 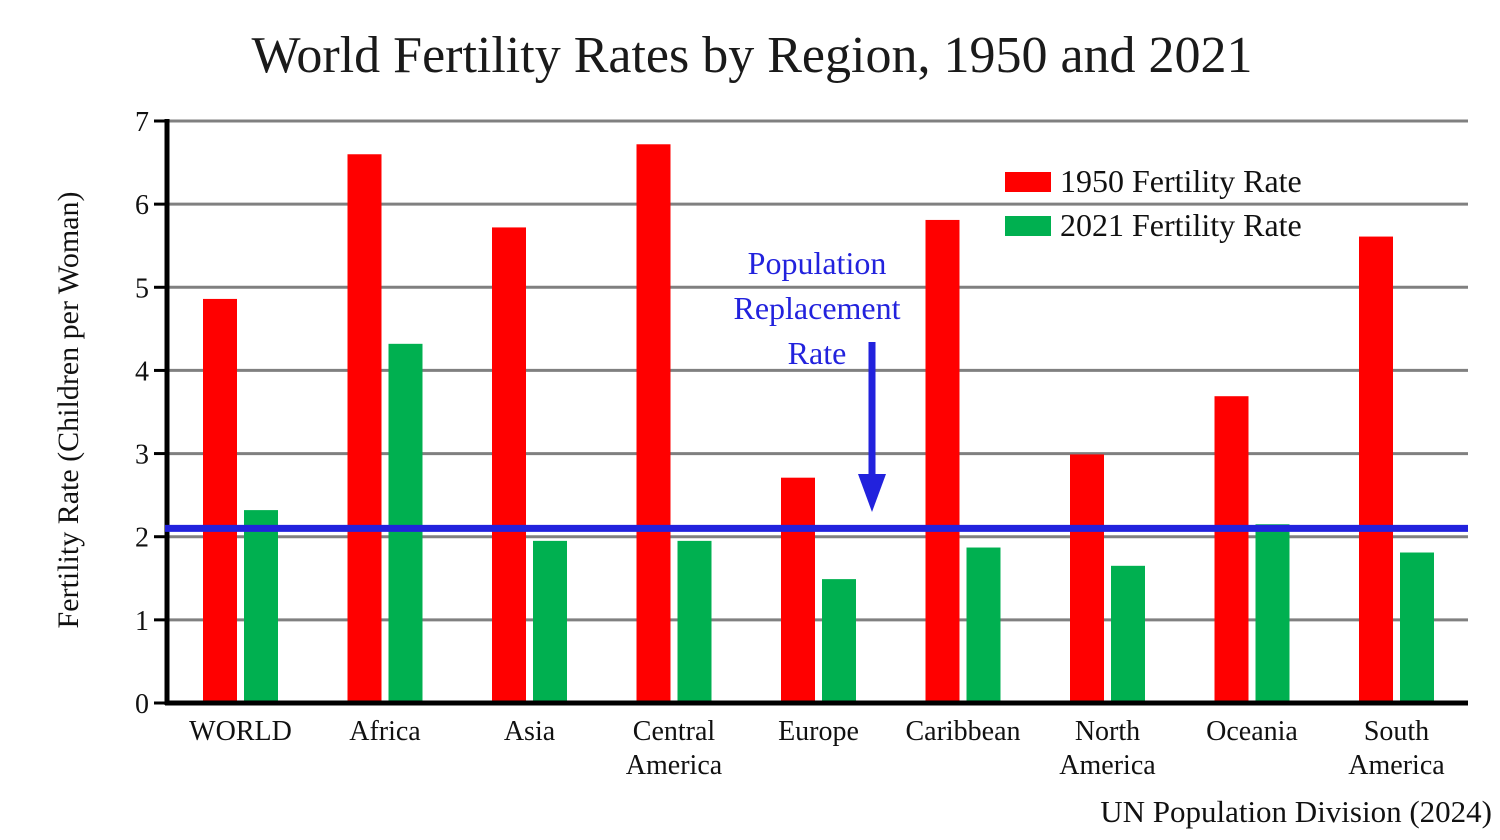 What do you see at coordinates (816, 308) in the screenshot?
I see `replacement-rate-label-line2: Replacement` at bounding box center [816, 308].